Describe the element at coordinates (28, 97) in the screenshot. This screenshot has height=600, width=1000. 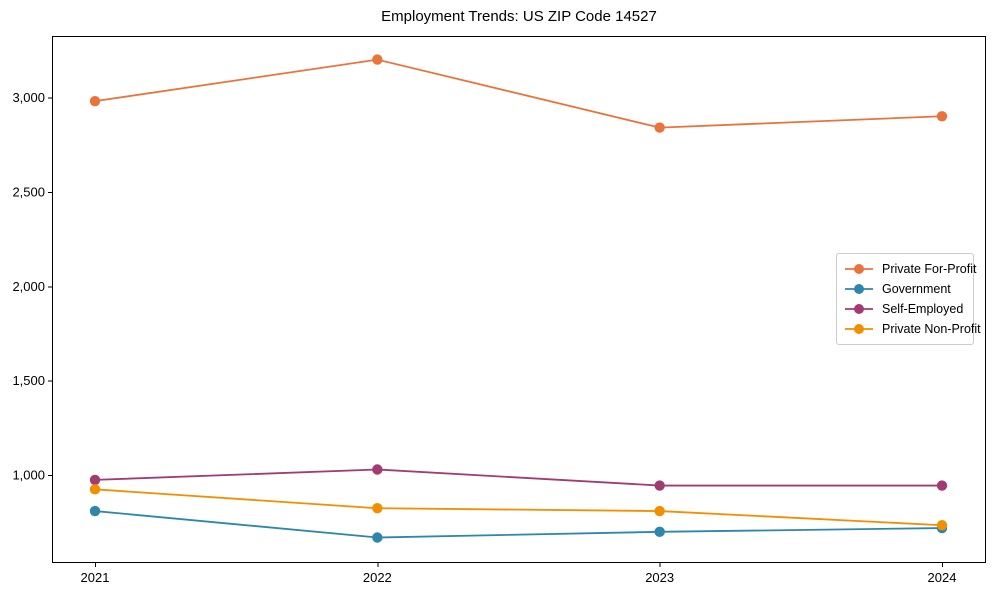
I see `y-tick-label: 3,000` at that location.